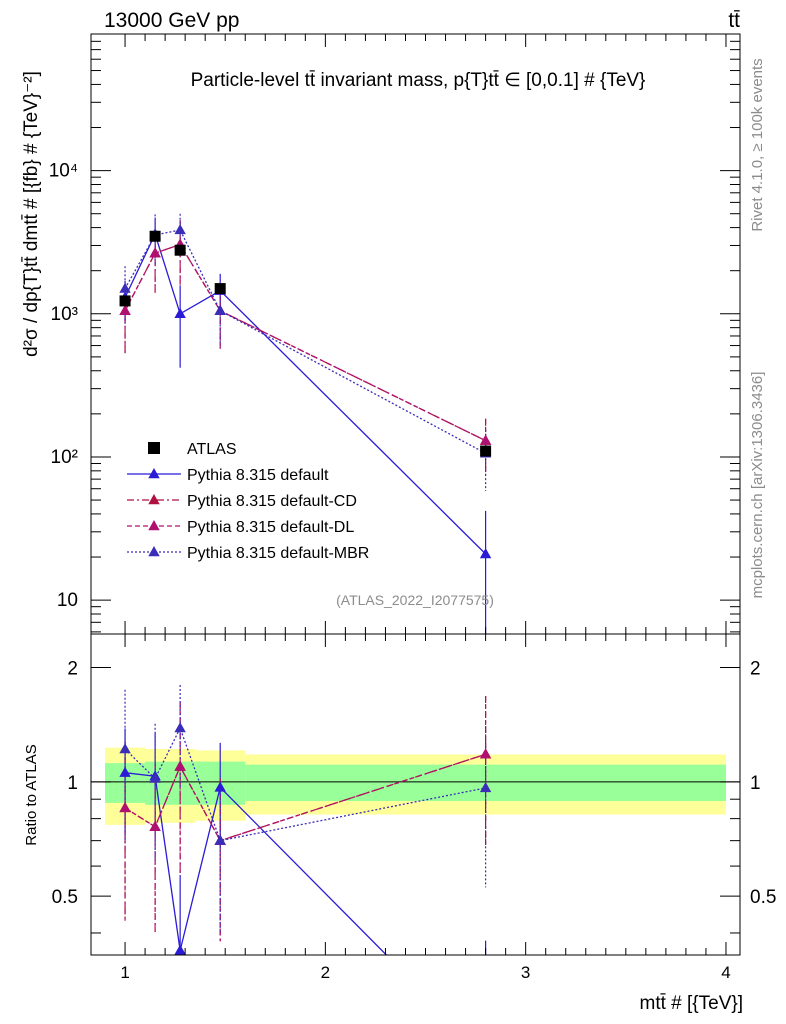 The height and width of the screenshot is (1024, 786). What do you see at coordinates (525, 972) in the screenshot?
I see `x-tick-label: 3` at bounding box center [525, 972].